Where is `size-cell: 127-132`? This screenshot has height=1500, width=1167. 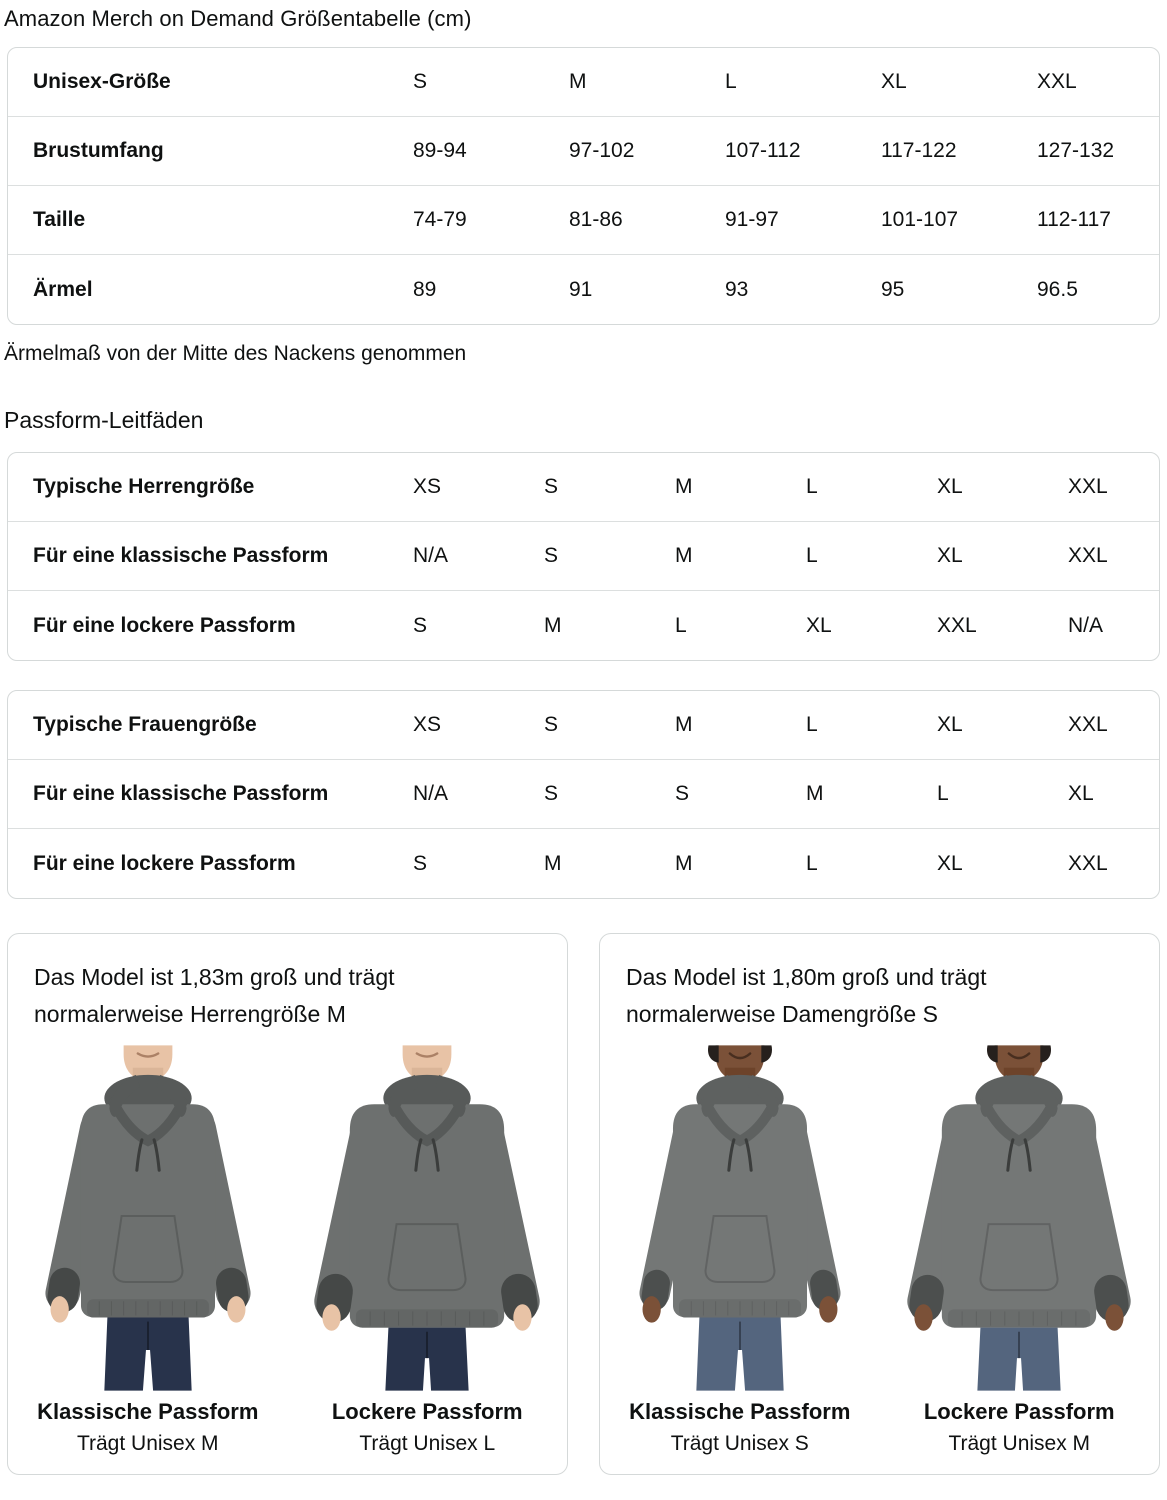 size-cell: 127-132 is located at coordinates (1076, 150).